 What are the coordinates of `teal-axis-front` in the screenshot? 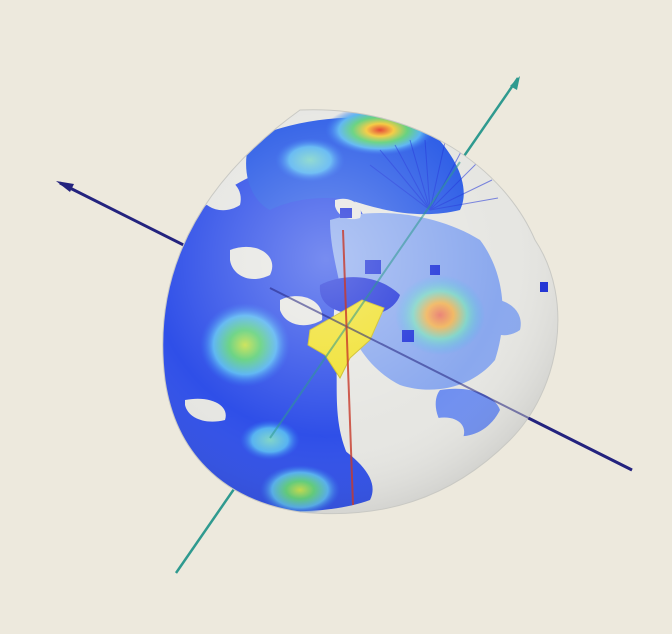 It's located at (365, 300).